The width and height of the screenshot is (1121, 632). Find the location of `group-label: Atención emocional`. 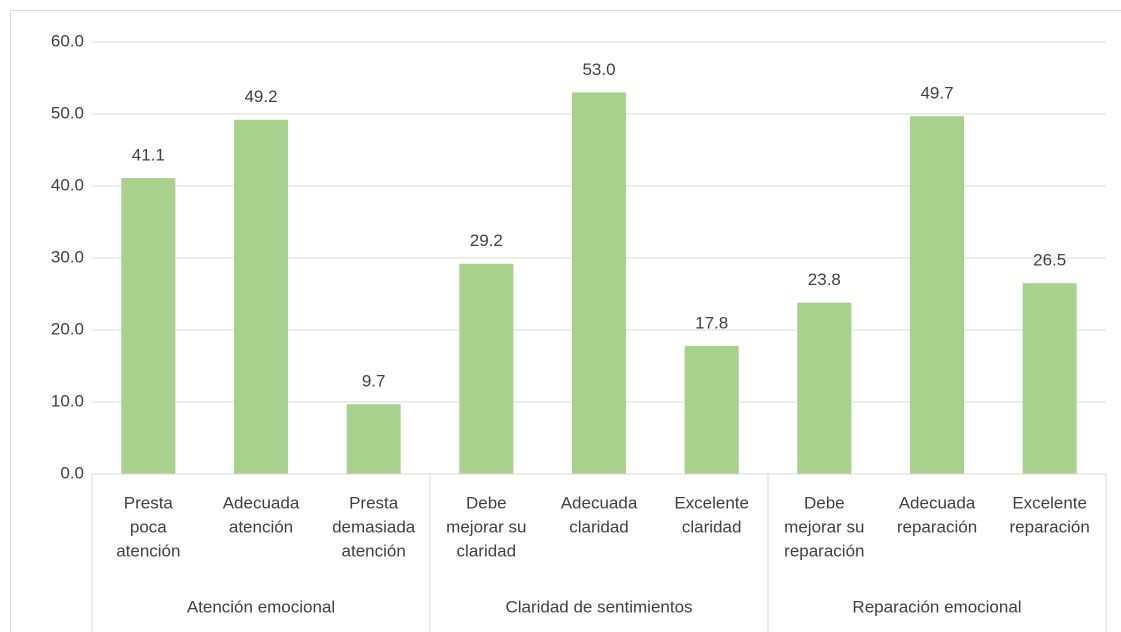

group-label: Atención emocional is located at coordinates (261, 606).